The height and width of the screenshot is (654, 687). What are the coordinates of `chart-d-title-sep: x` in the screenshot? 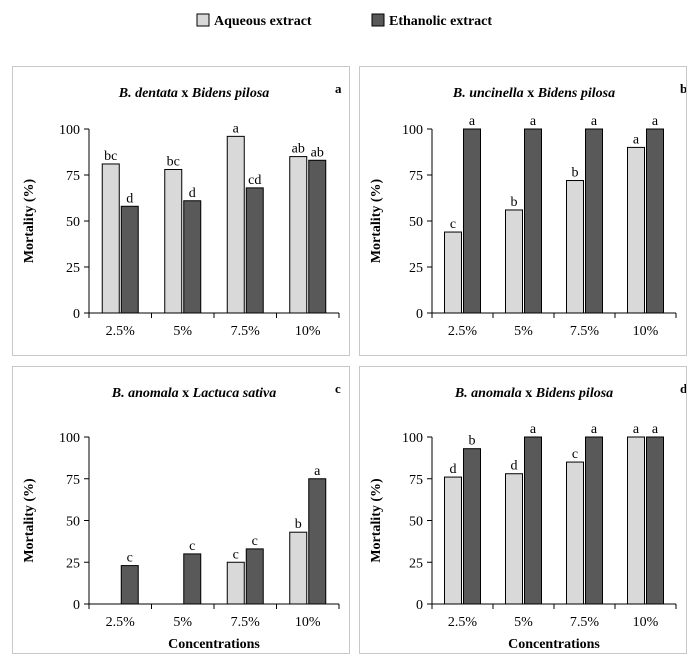 It's located at (529, 393).